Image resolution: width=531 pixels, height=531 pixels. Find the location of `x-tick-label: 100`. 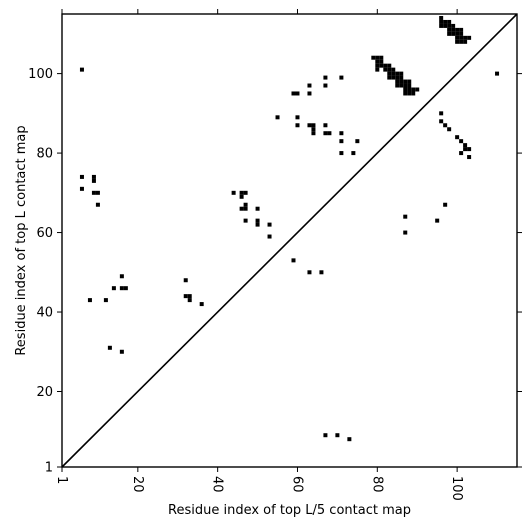

x-tick-label: 100 is located at coordinates (456, 488).